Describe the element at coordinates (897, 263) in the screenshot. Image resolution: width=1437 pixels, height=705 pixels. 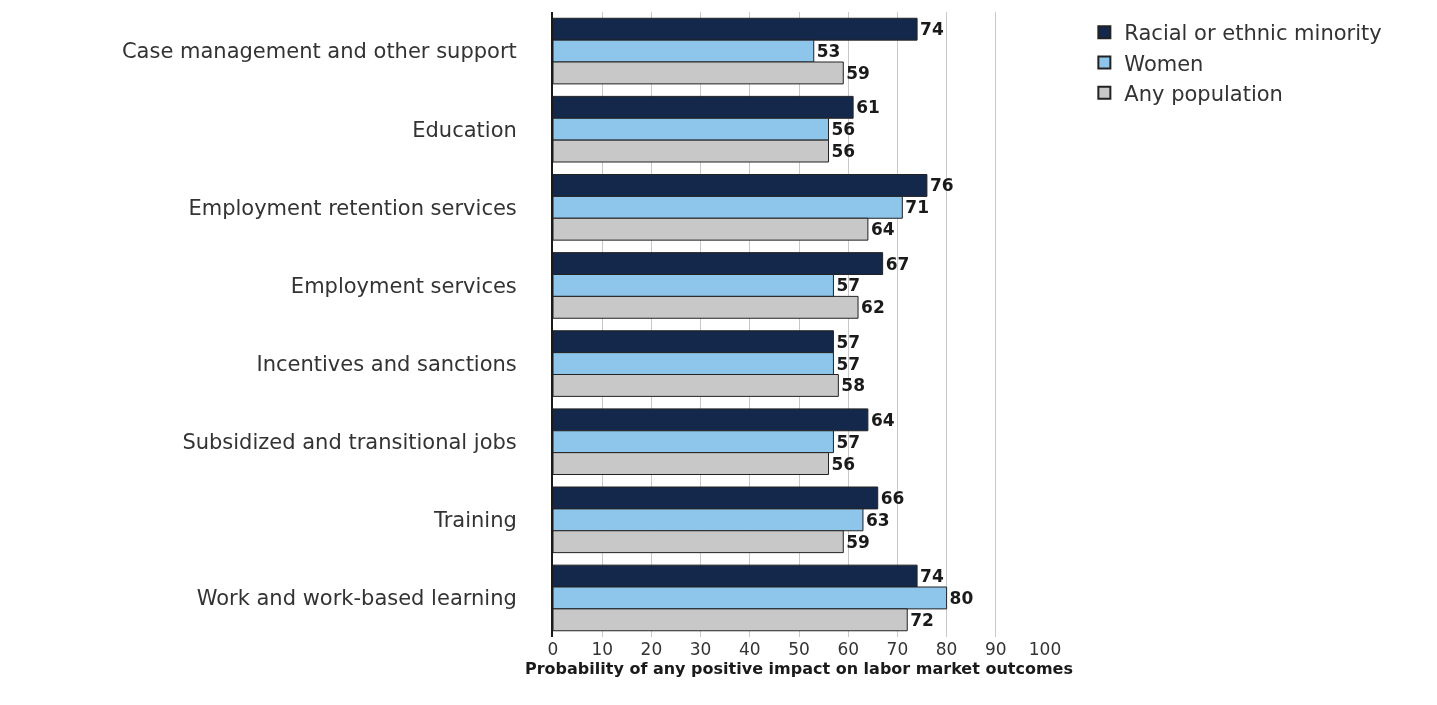
I see `data-label: 67` at that location.